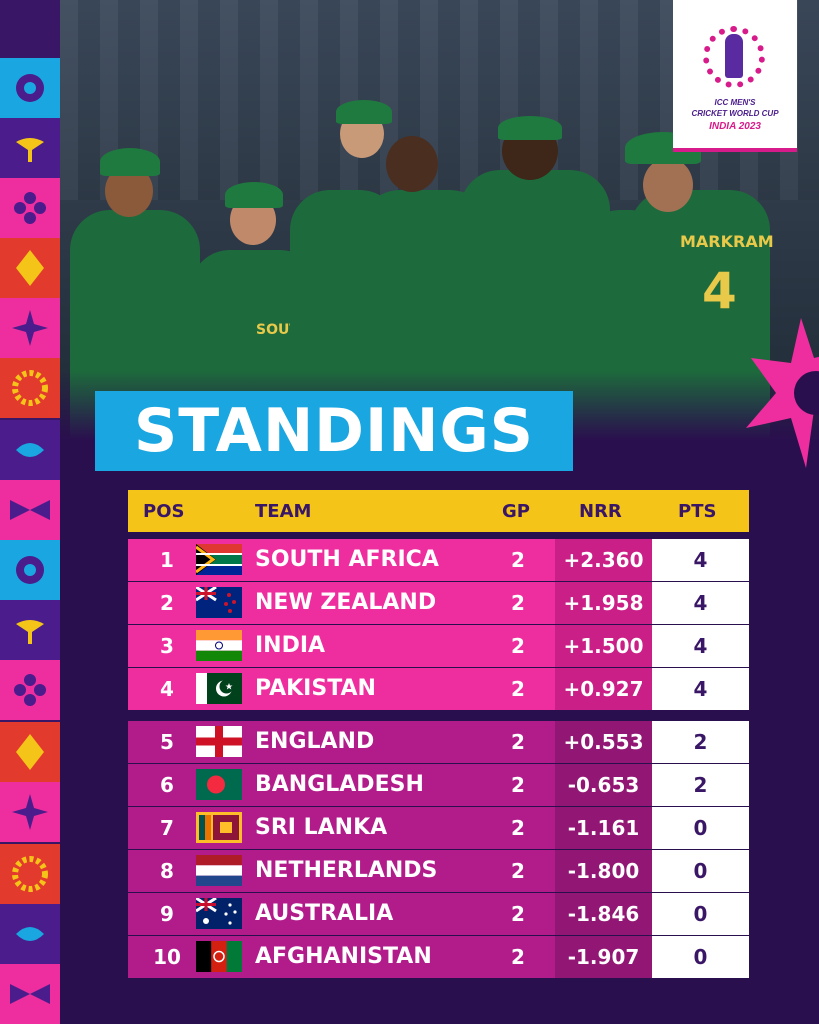 The width and height of the screenshot is (819, 1024). I want to click on nrr-cell: -0.653, so click(603, 785).